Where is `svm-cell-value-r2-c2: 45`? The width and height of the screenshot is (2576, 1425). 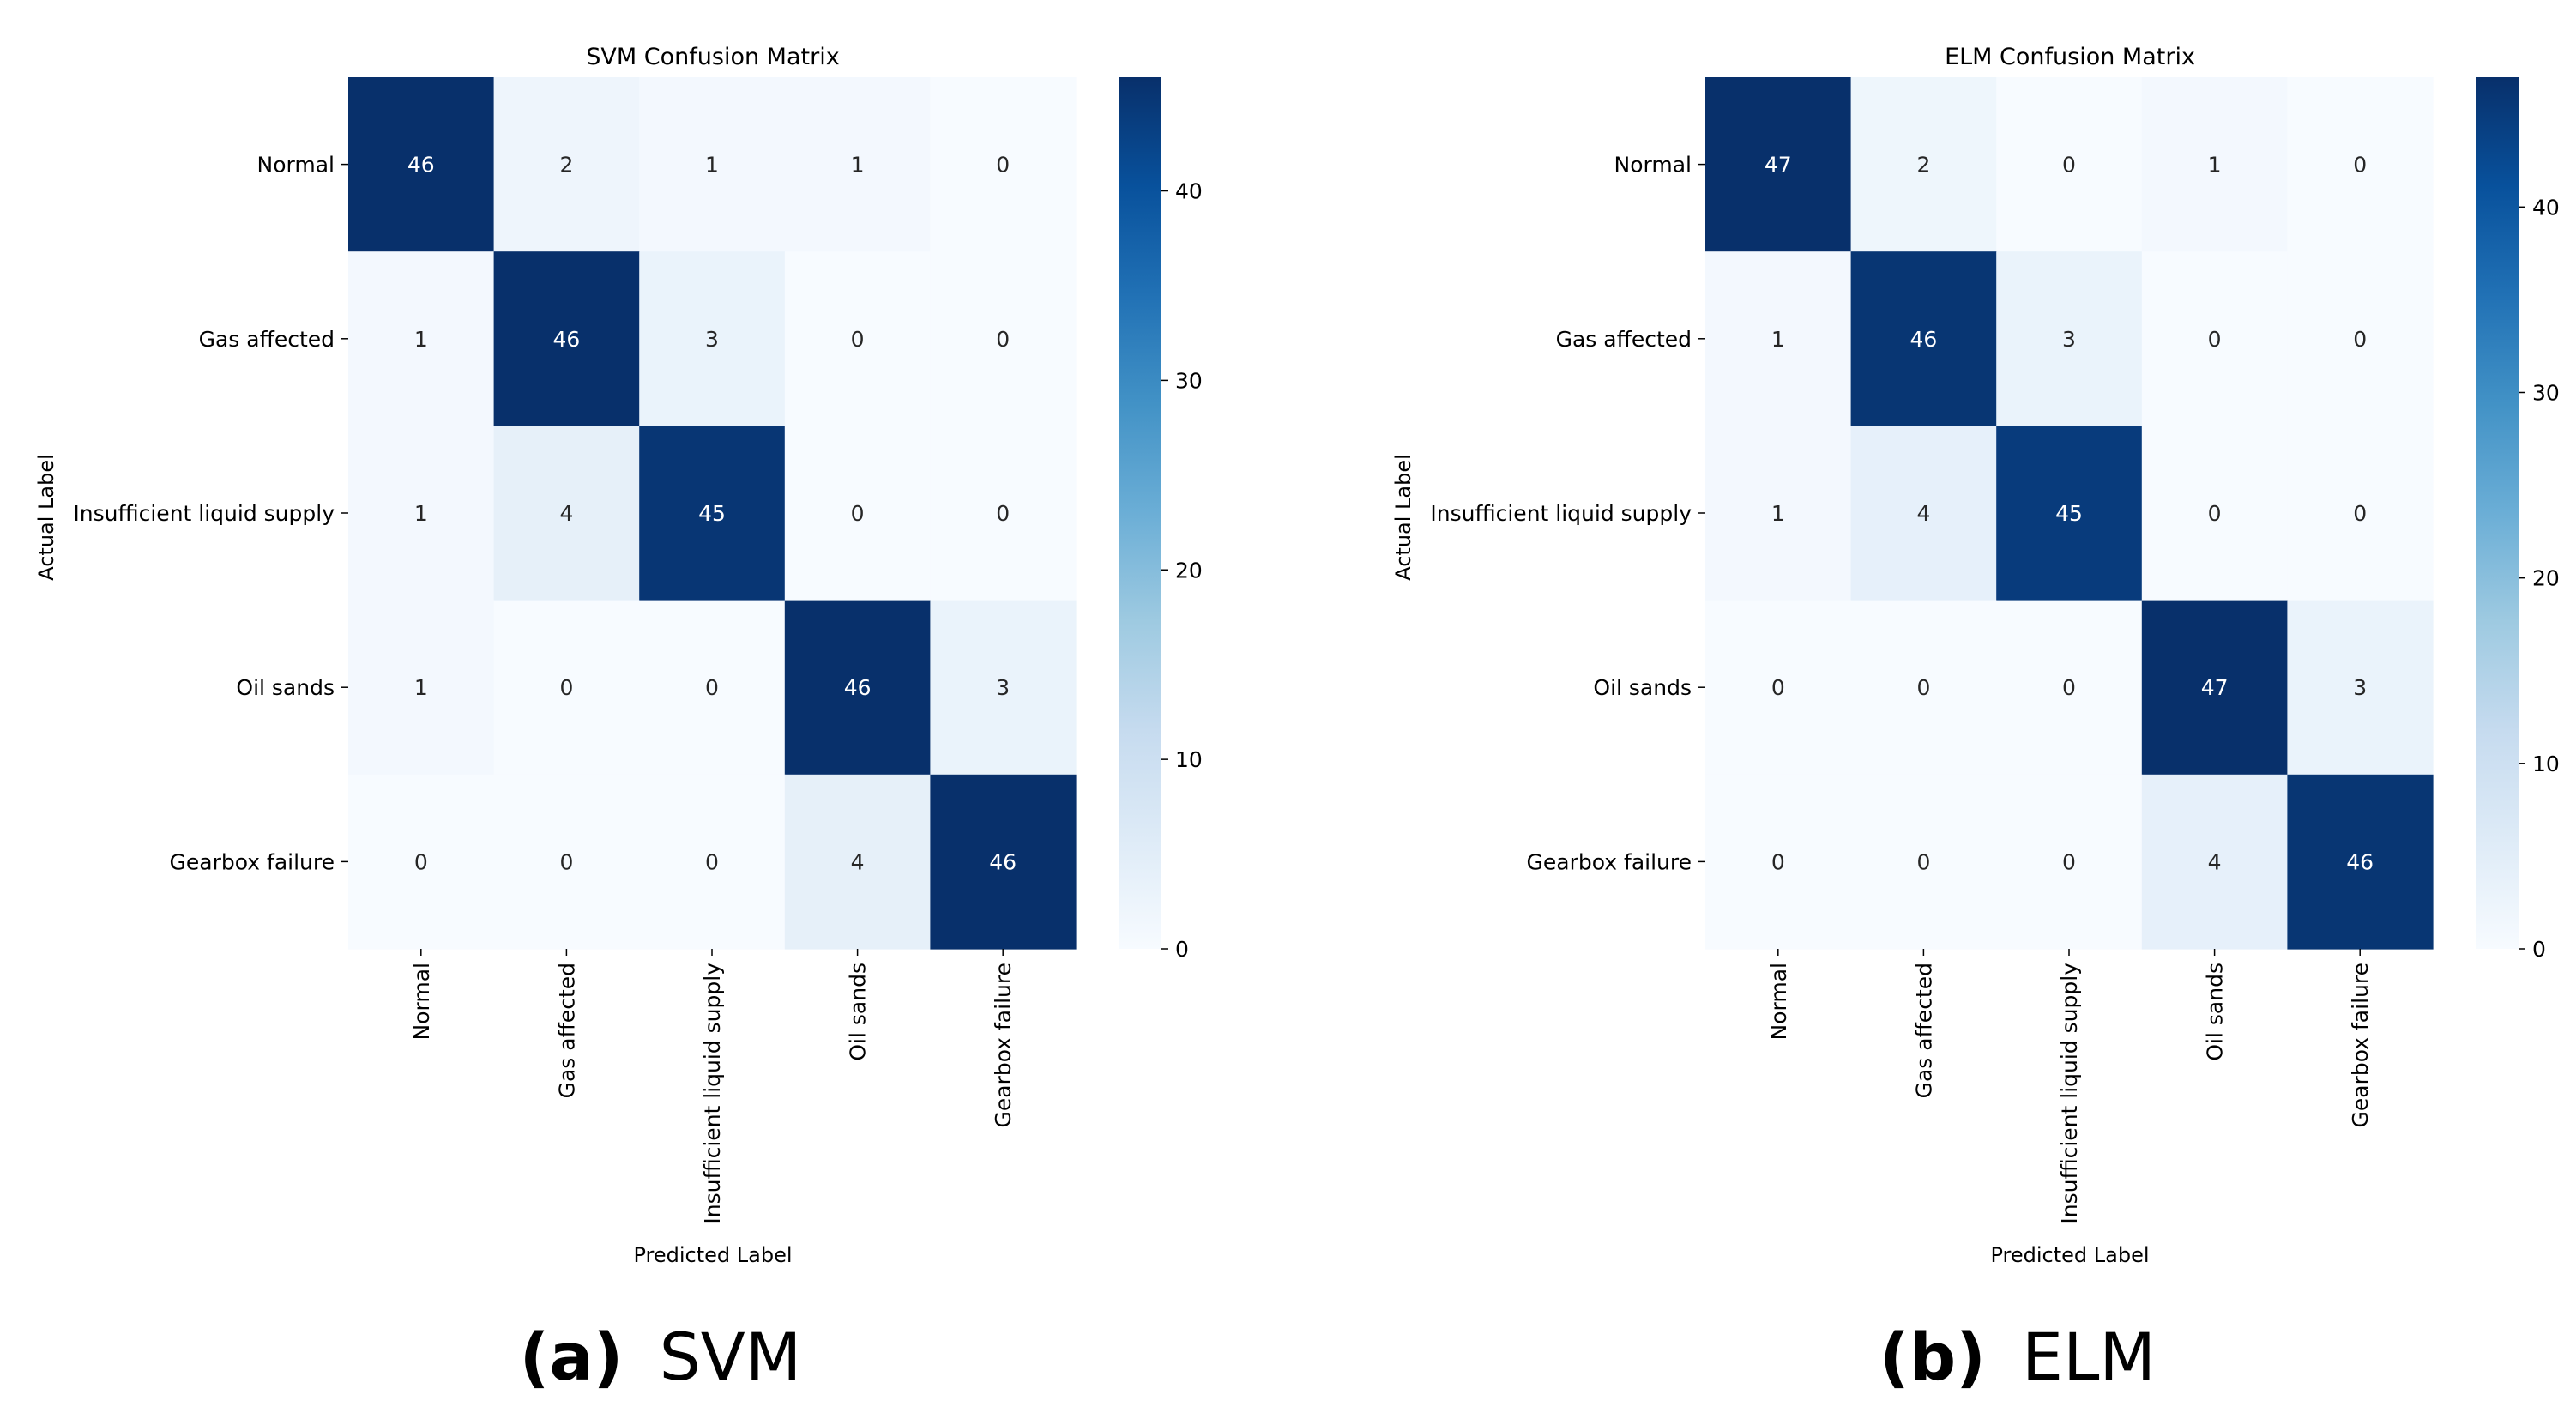
svm-cell-value-r2-c2: 45 is located at coordinates (712, 513).